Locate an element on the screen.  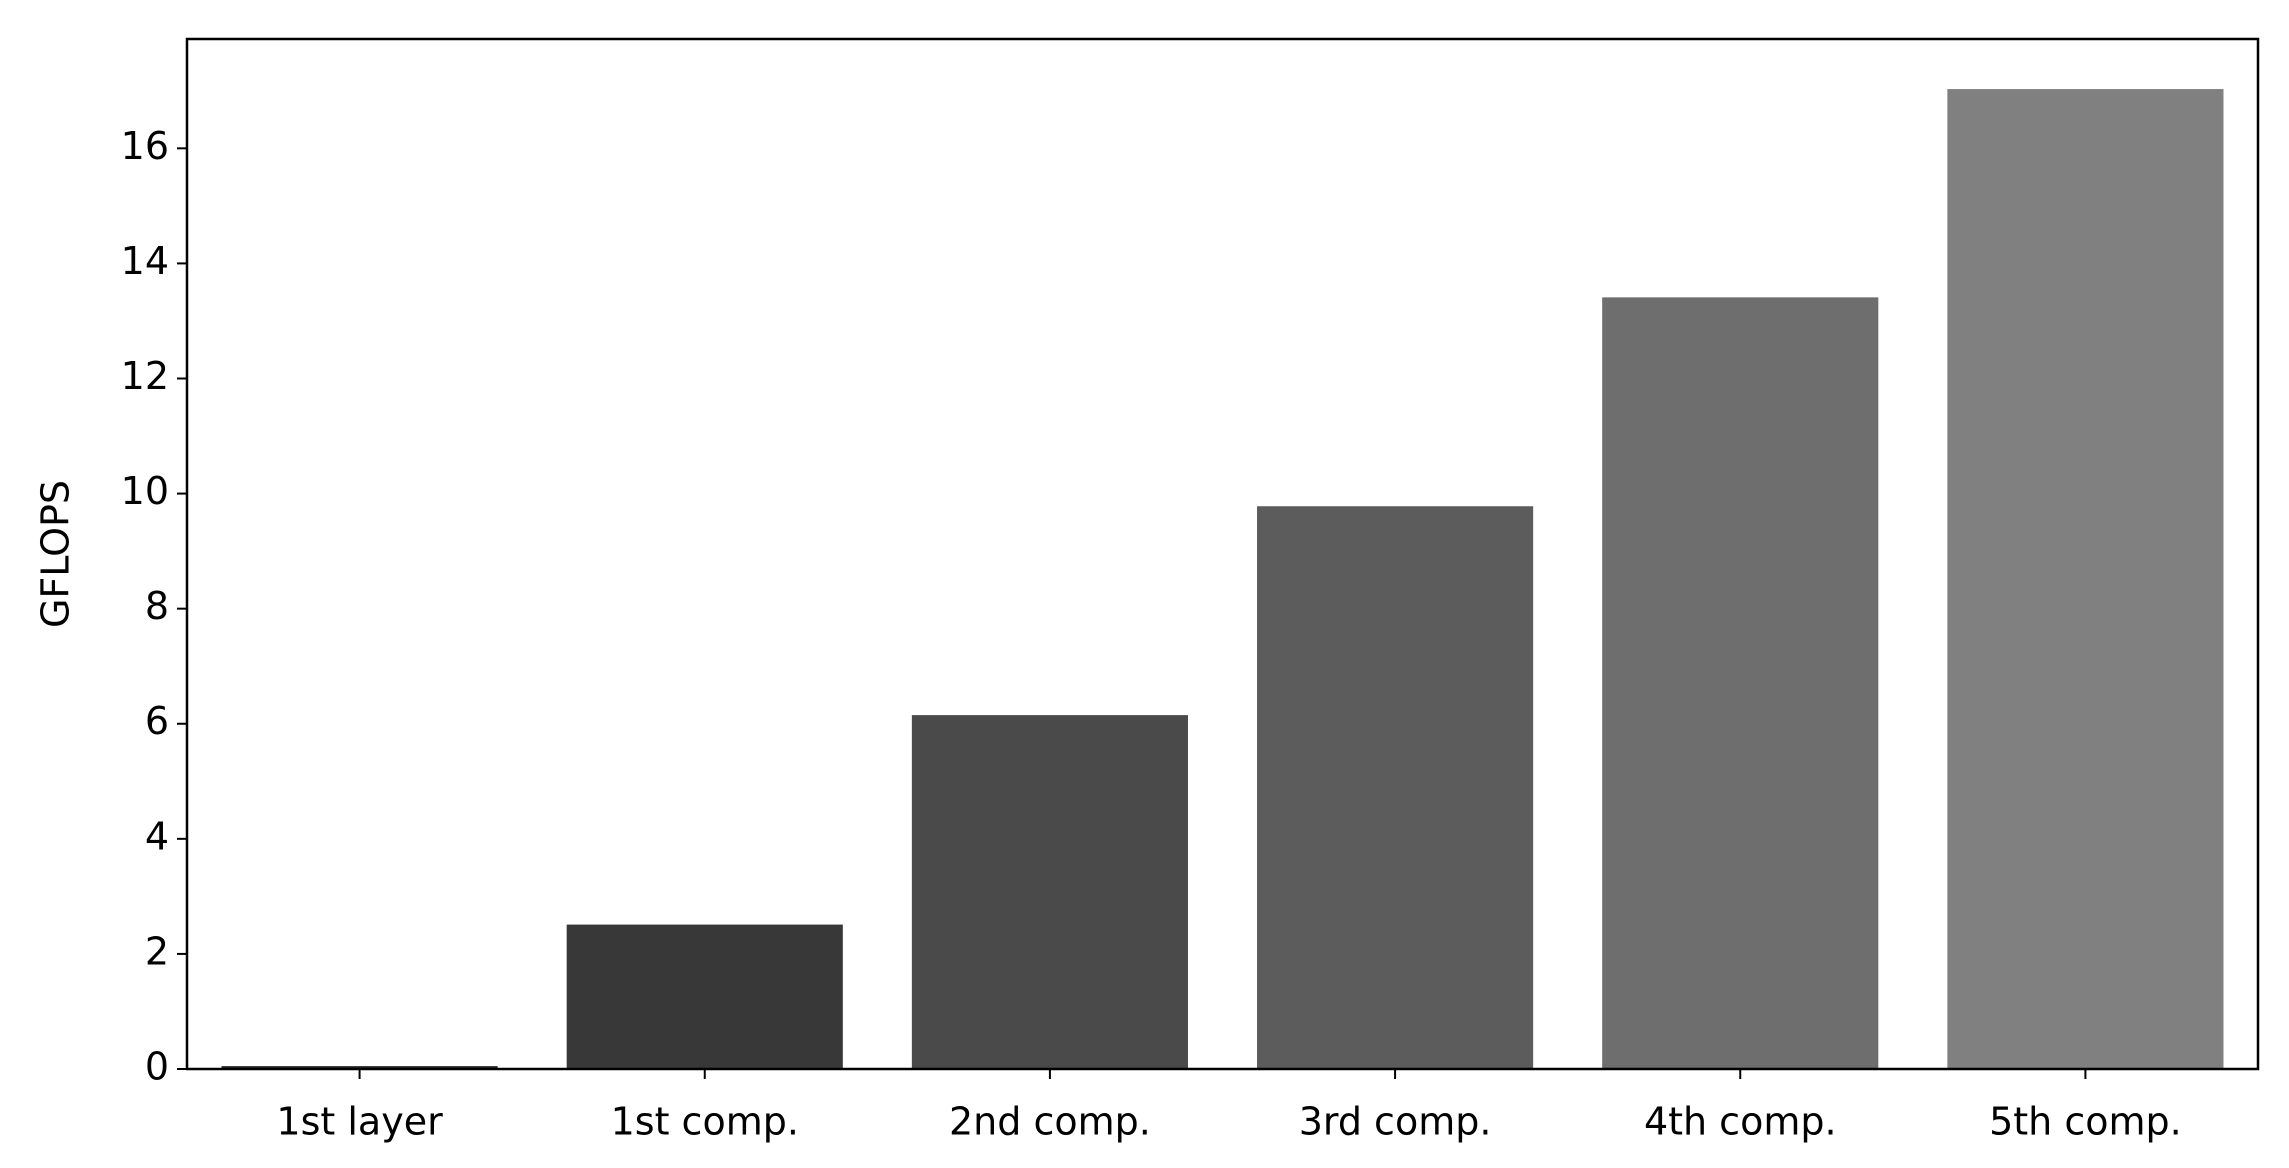
x-tick-label: 2nd comp. is located at coordinates (1050, 1122).